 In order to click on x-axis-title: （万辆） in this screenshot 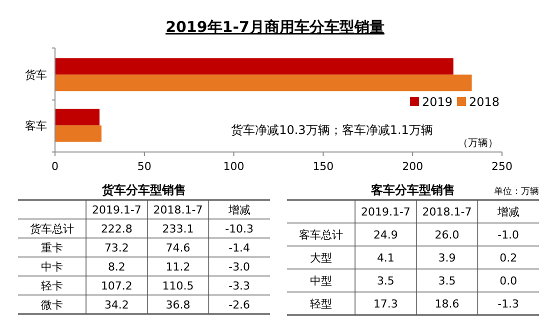, I will do `click(478, 143)`.